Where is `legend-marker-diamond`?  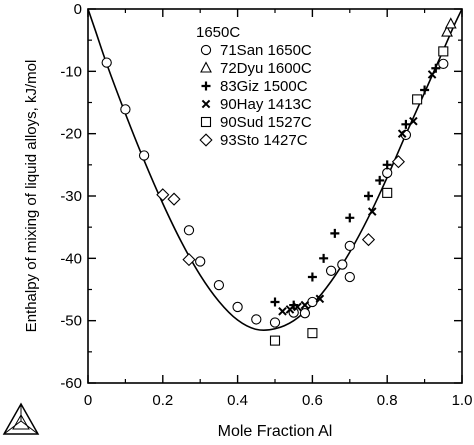
legend-marker-diamond is located at coordinates (206, 140).